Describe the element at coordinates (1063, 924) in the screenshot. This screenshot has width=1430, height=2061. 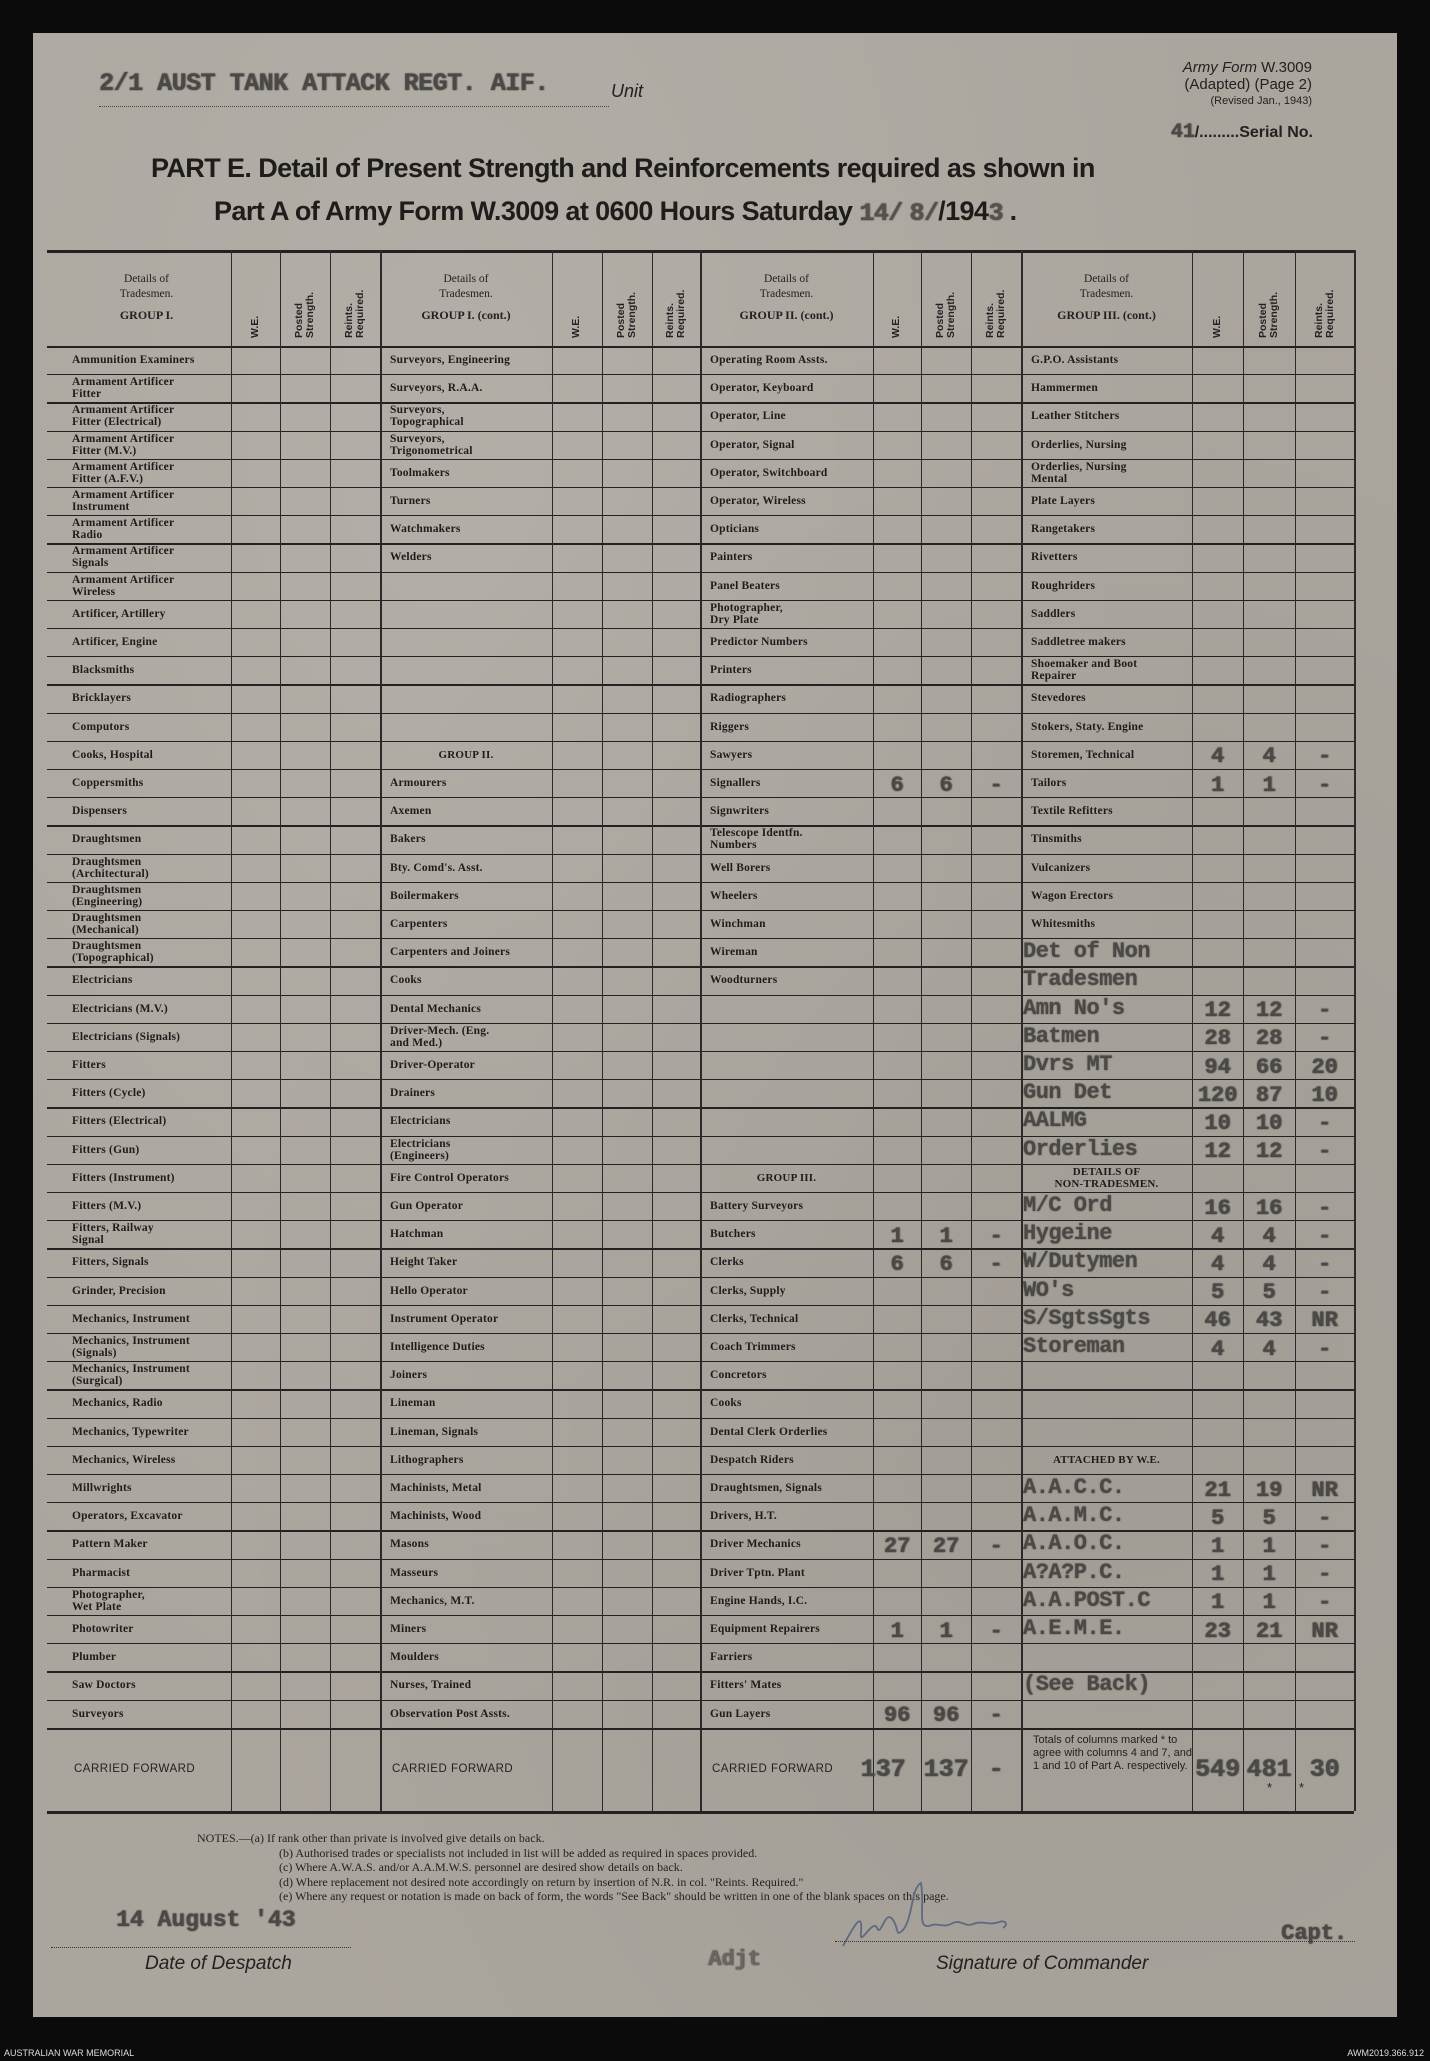
I see `trade-label: Whitesmiths` at that location.